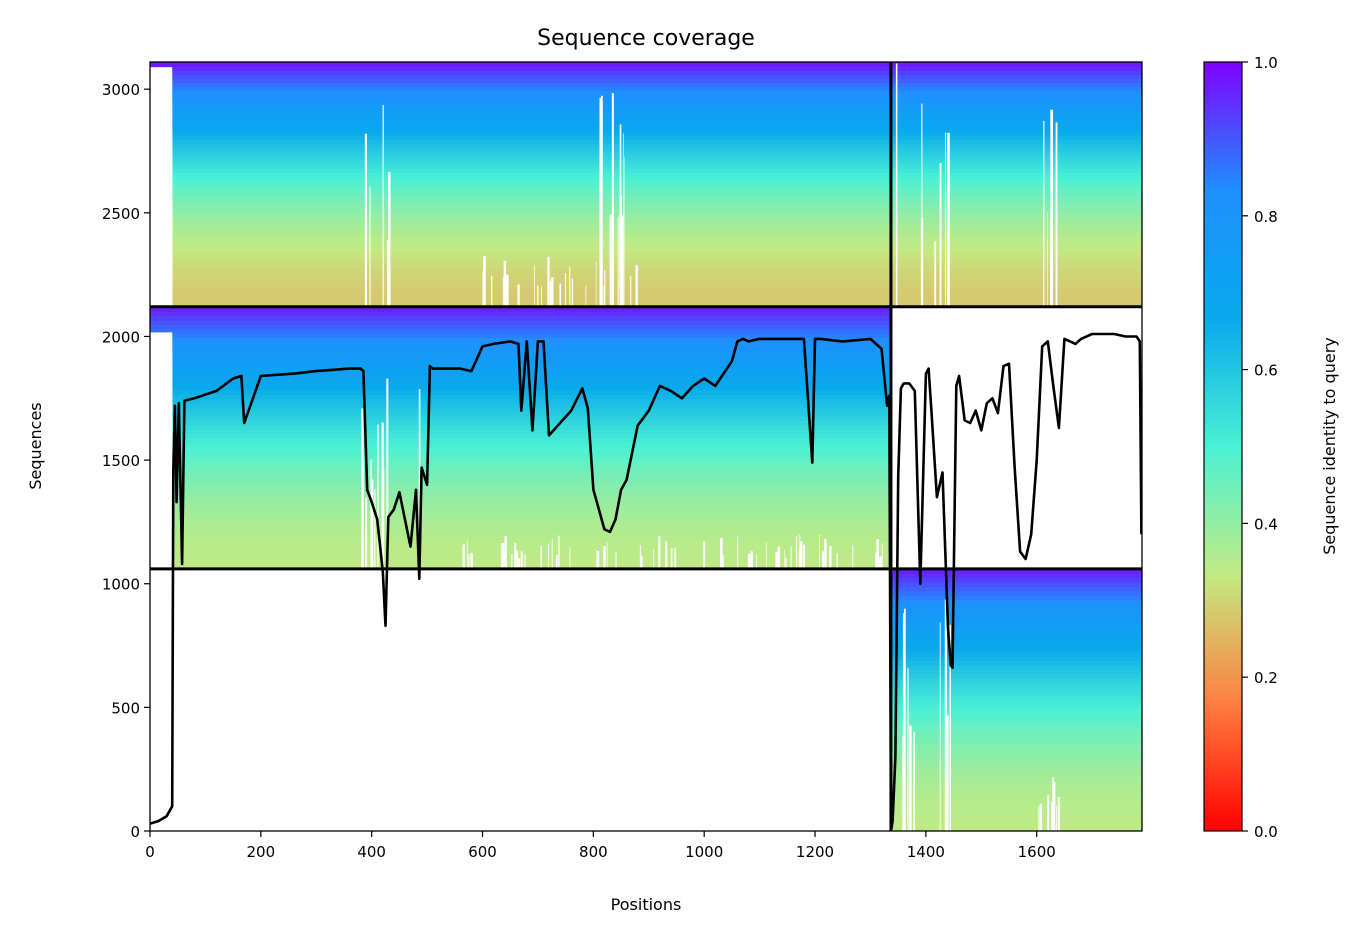 This screenshot has height=939, width=1364. Describe the element at coordinates (121, 214) in the screenshot. I see `y-tick-label: 2500` at that location.